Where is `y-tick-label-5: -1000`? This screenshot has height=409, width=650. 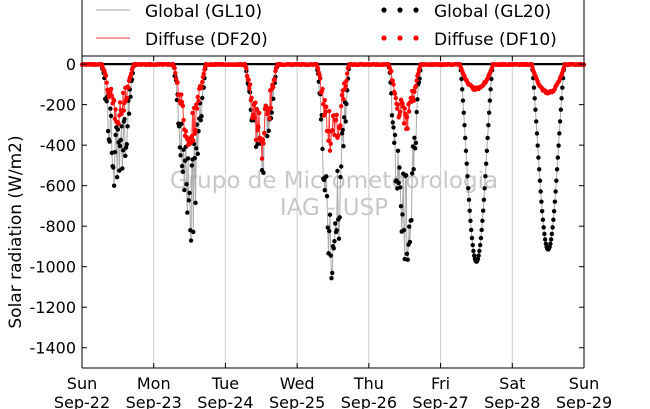 y-tick-label-5: -1000 is located at coordinates (53, 267).